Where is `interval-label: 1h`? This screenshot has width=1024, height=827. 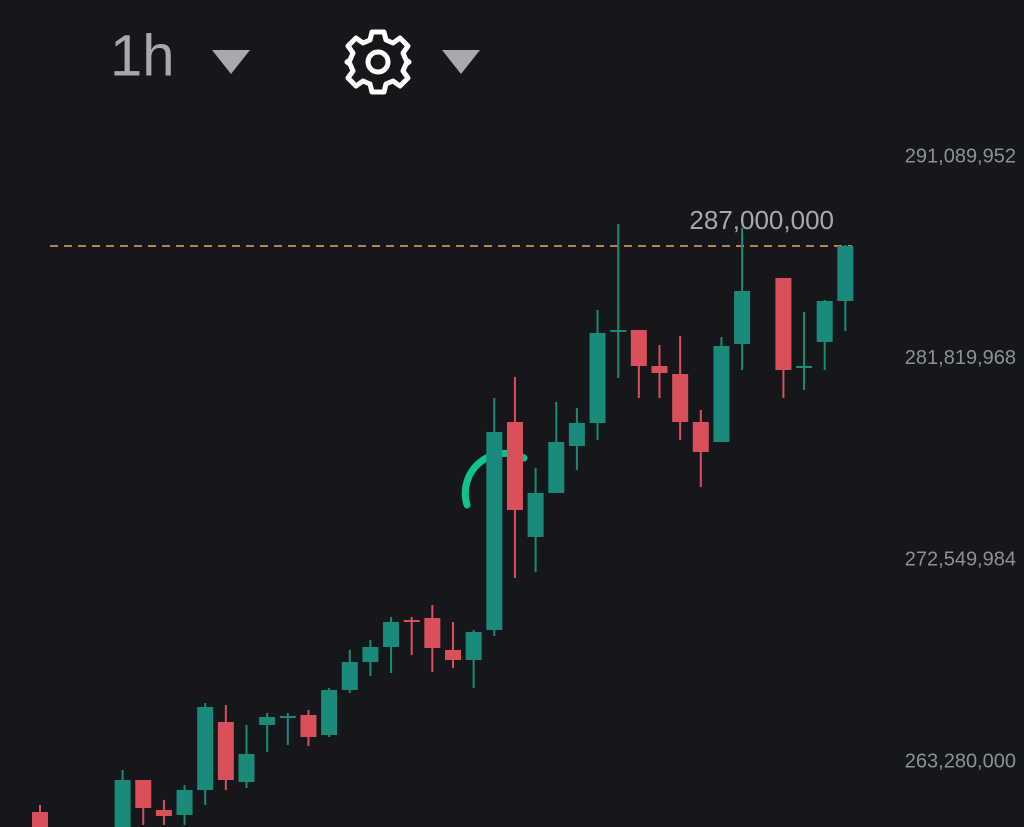 interval-label: 1h is located at coordinates (142, 55).